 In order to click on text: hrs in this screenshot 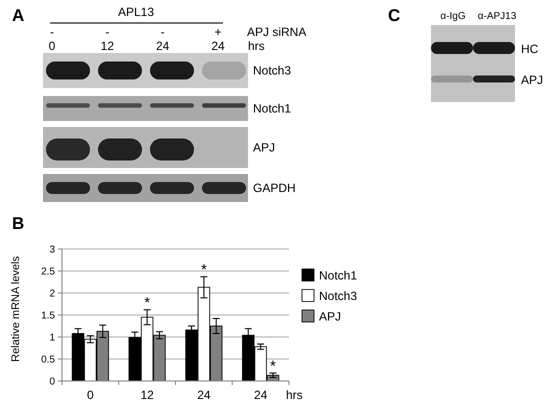, I will do `click(256, 46)`.